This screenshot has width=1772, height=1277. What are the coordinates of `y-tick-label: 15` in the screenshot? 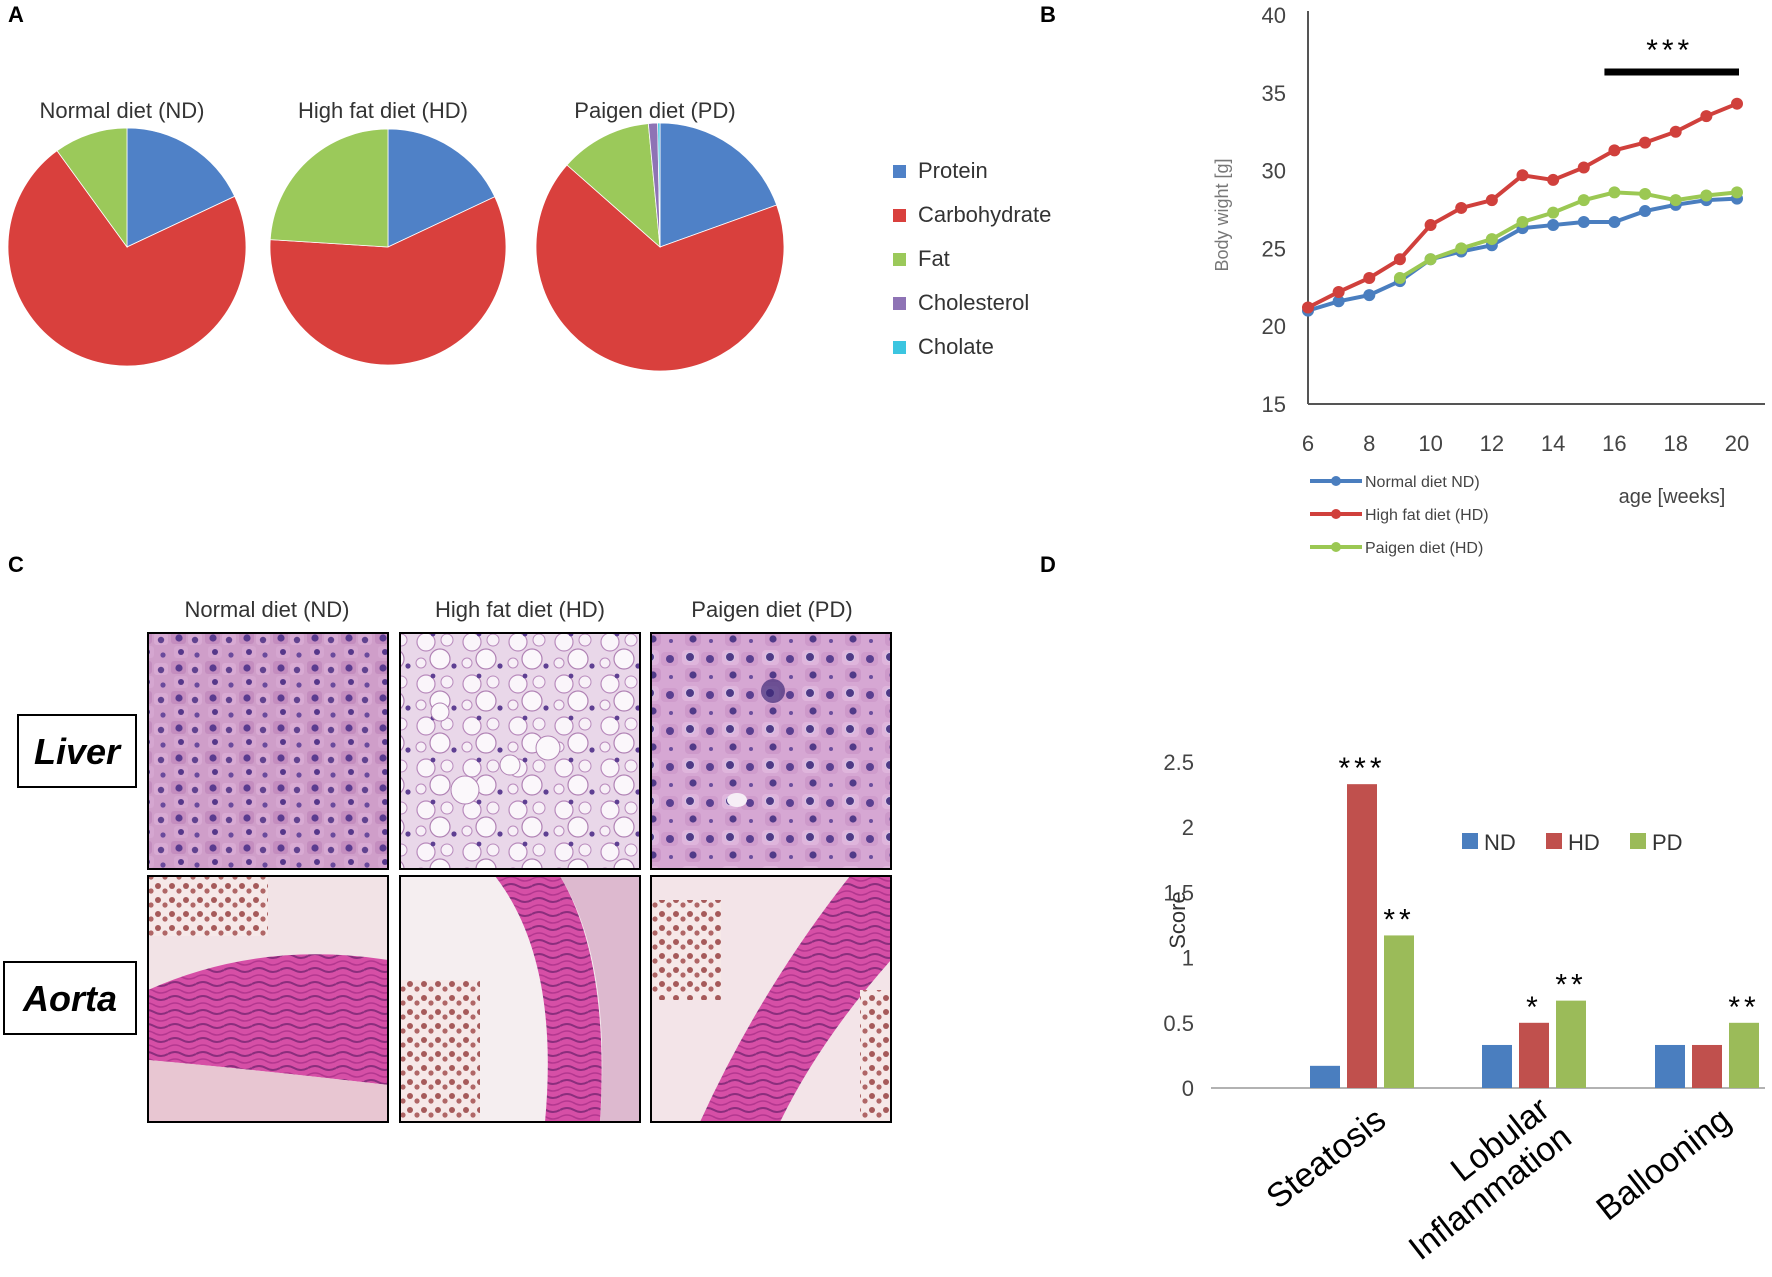 It's located at (1274, 404).